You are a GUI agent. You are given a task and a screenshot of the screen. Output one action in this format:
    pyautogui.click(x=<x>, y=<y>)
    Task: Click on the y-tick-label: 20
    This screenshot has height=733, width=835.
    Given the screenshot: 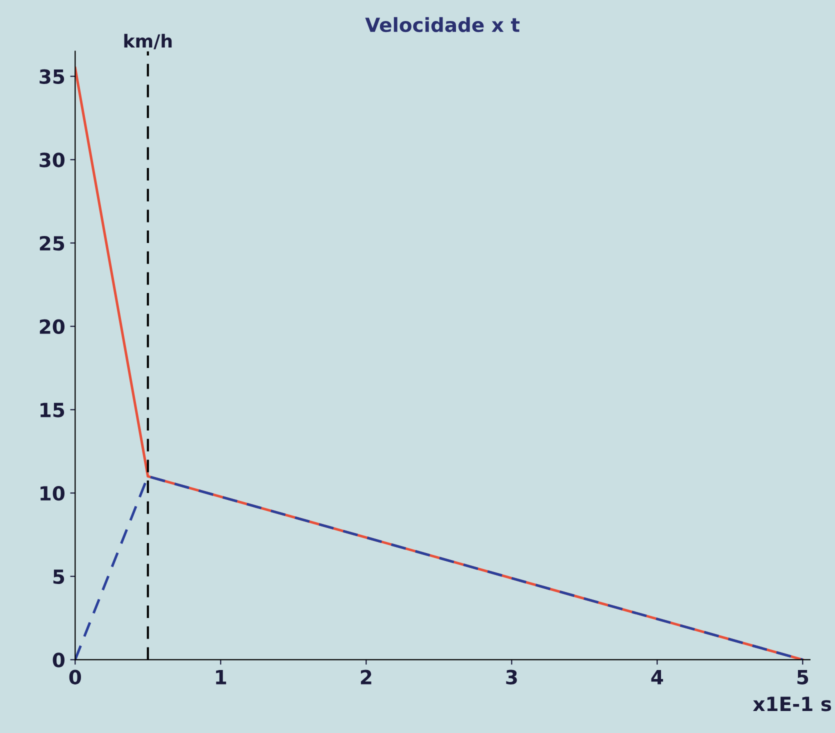 What is the action you would take?
    pyautogui.click(x=52, y=326)
    